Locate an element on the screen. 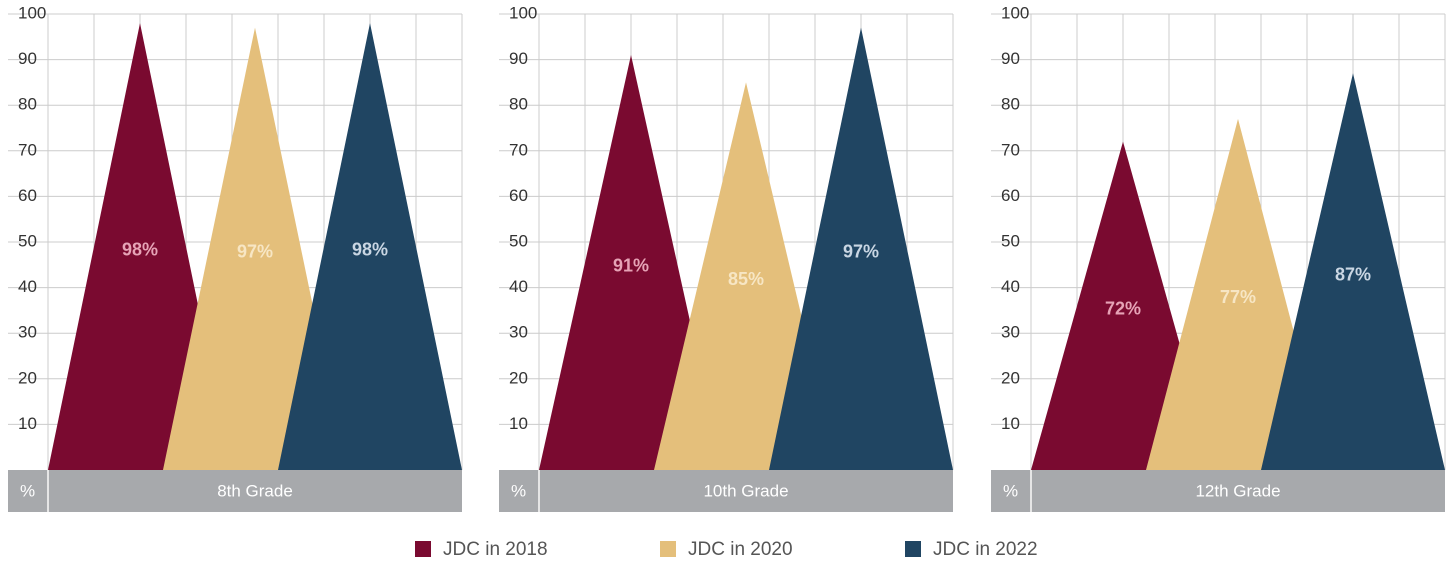 The image size is (1452, 563). legend-label: JDC in 2022 is located at coordinates (985, 549).